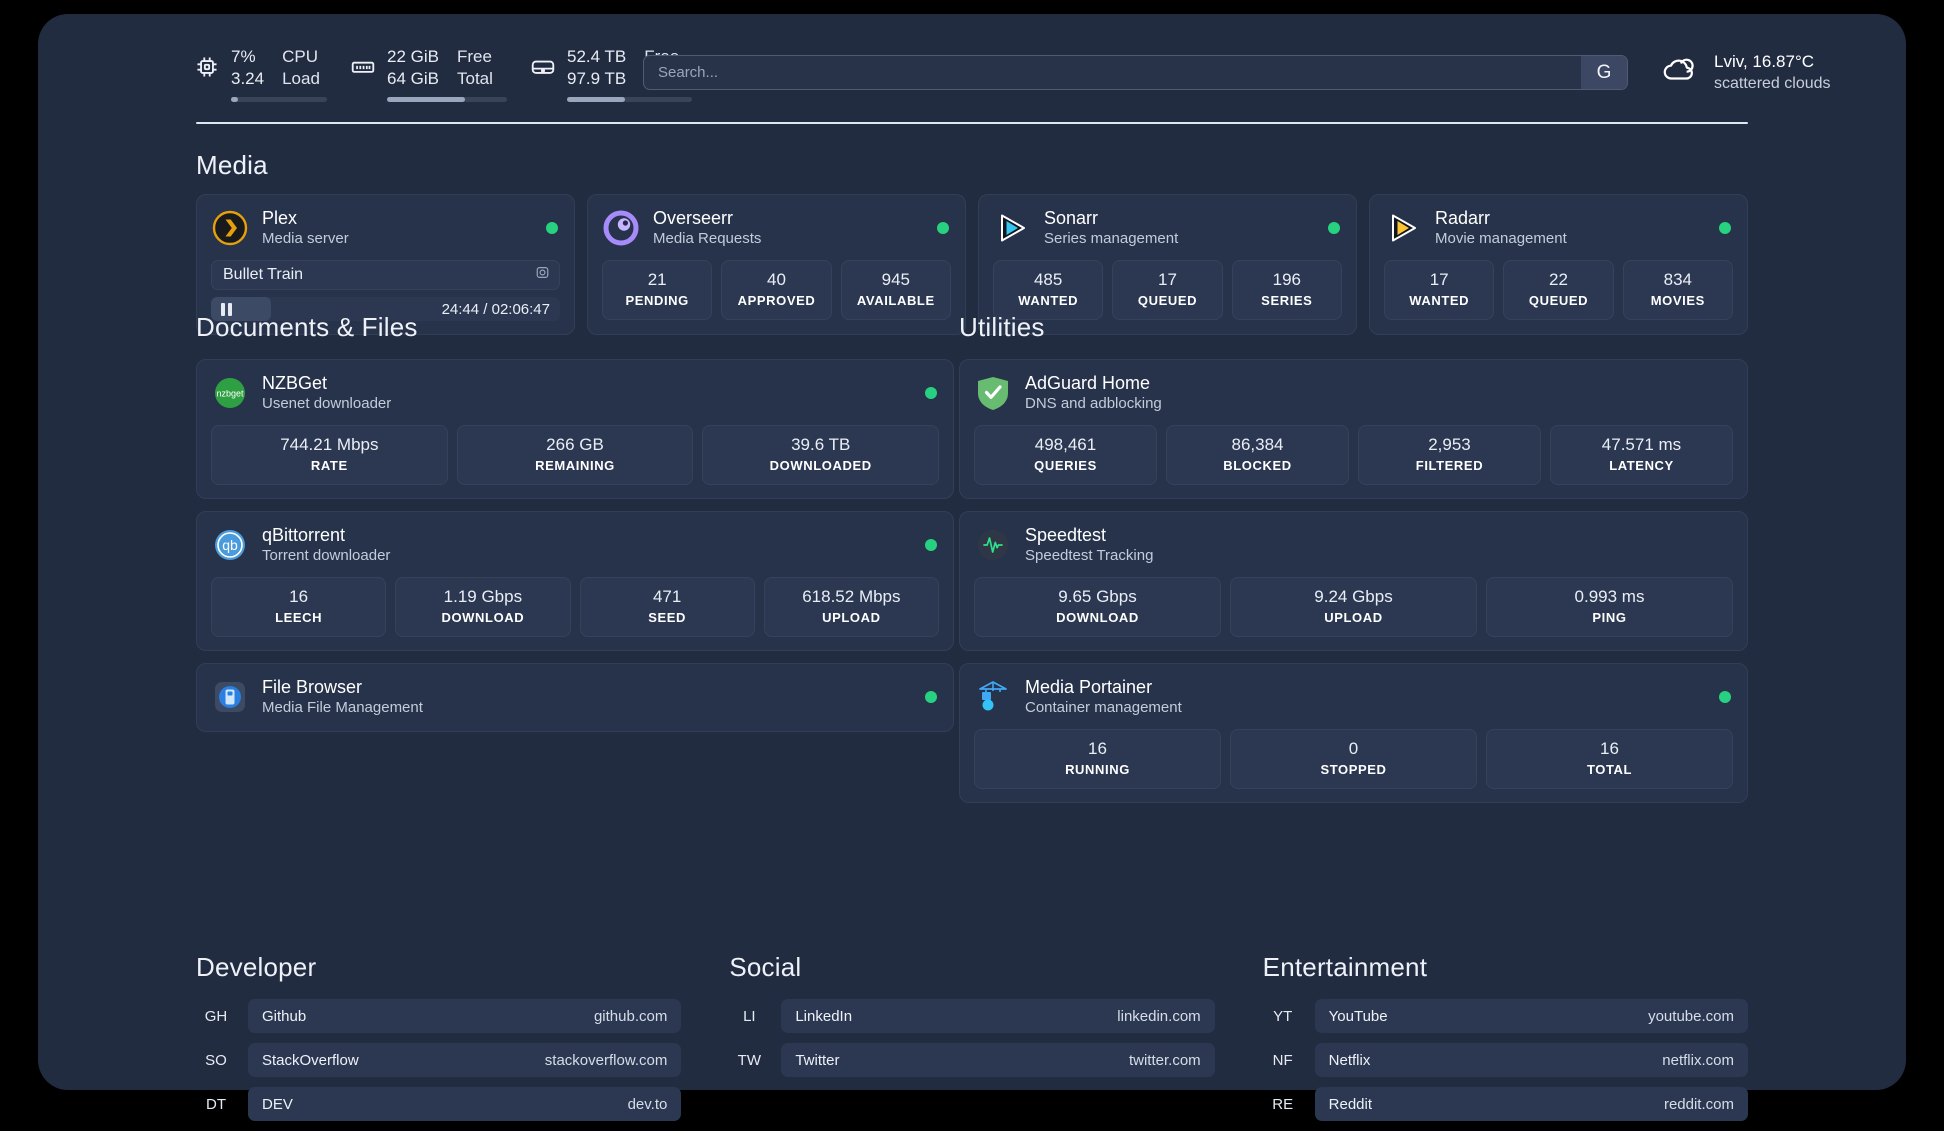  What do you see at coordinates (207, 67) in the screenshot?
I see `cpu-chip-icon` at bounding box center [207, 67].